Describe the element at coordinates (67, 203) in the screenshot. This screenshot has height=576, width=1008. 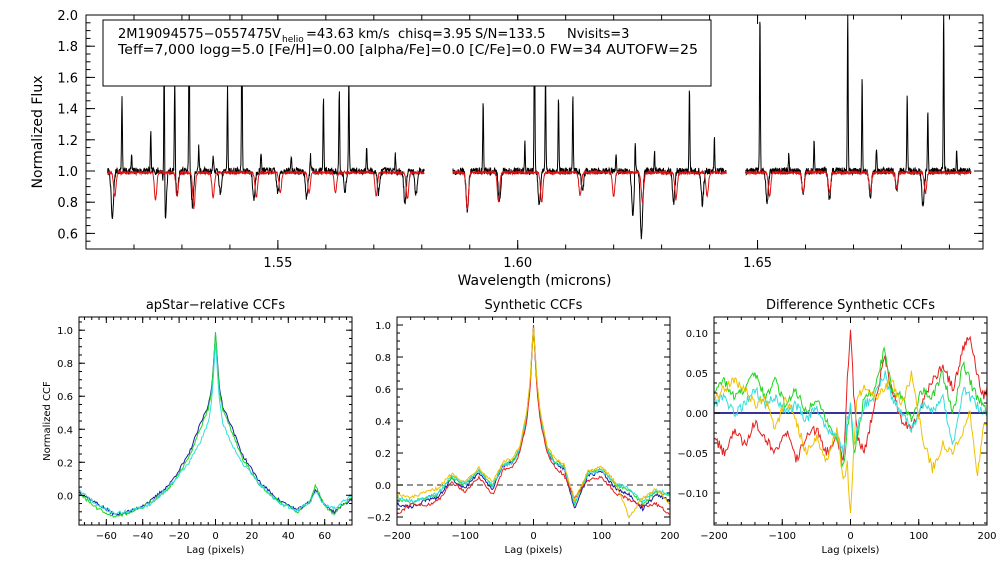
I see `spectrum-ytick-label: 0.8` at that location.